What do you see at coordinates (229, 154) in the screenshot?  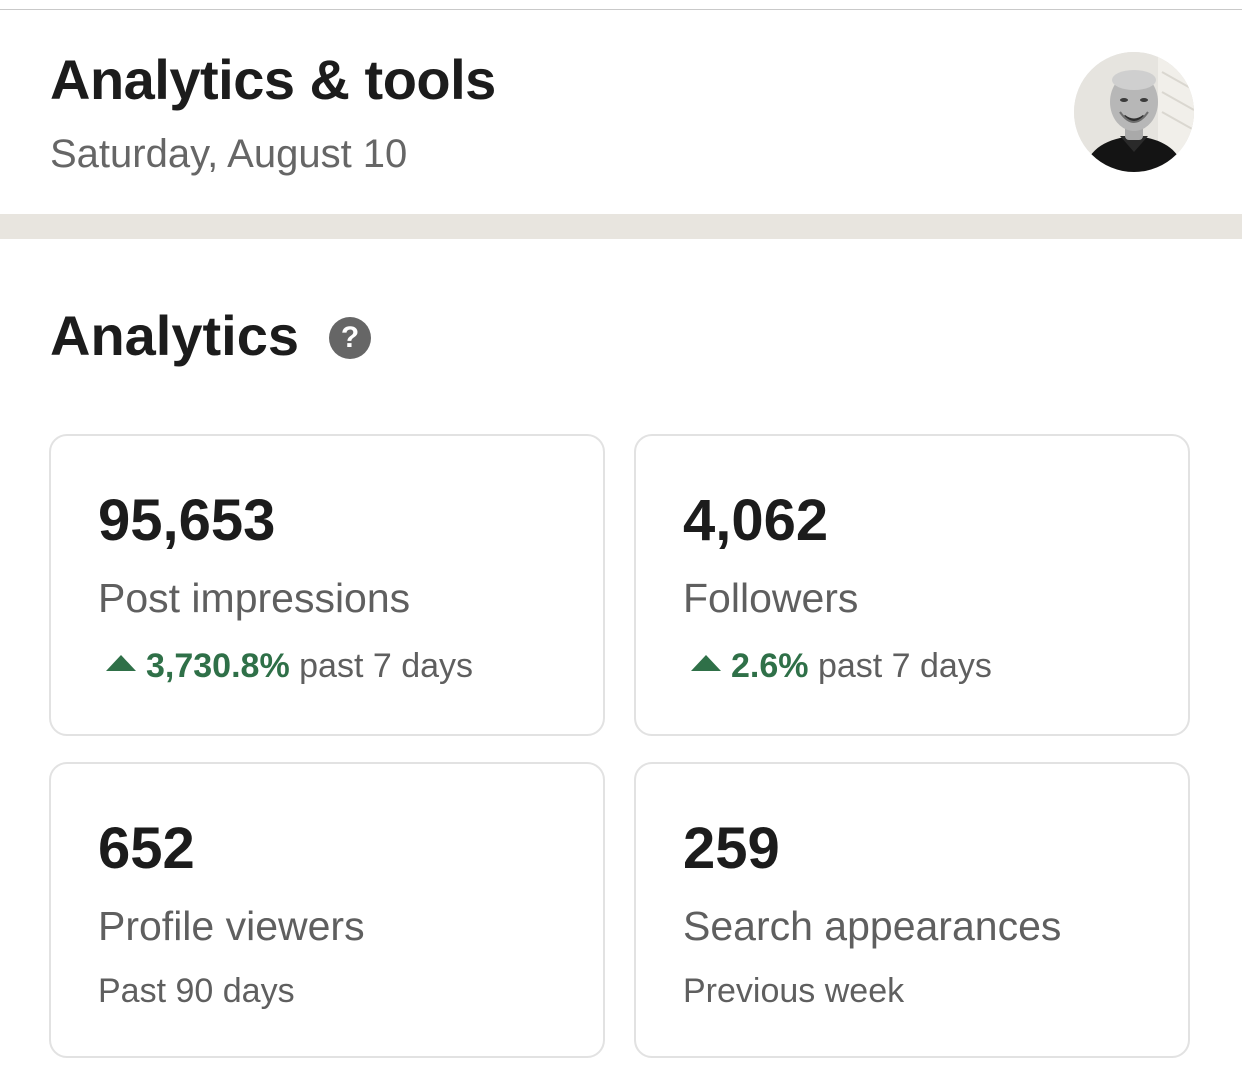 I see `page-date: Saturday, August 10` at bounding box center [229, 154].